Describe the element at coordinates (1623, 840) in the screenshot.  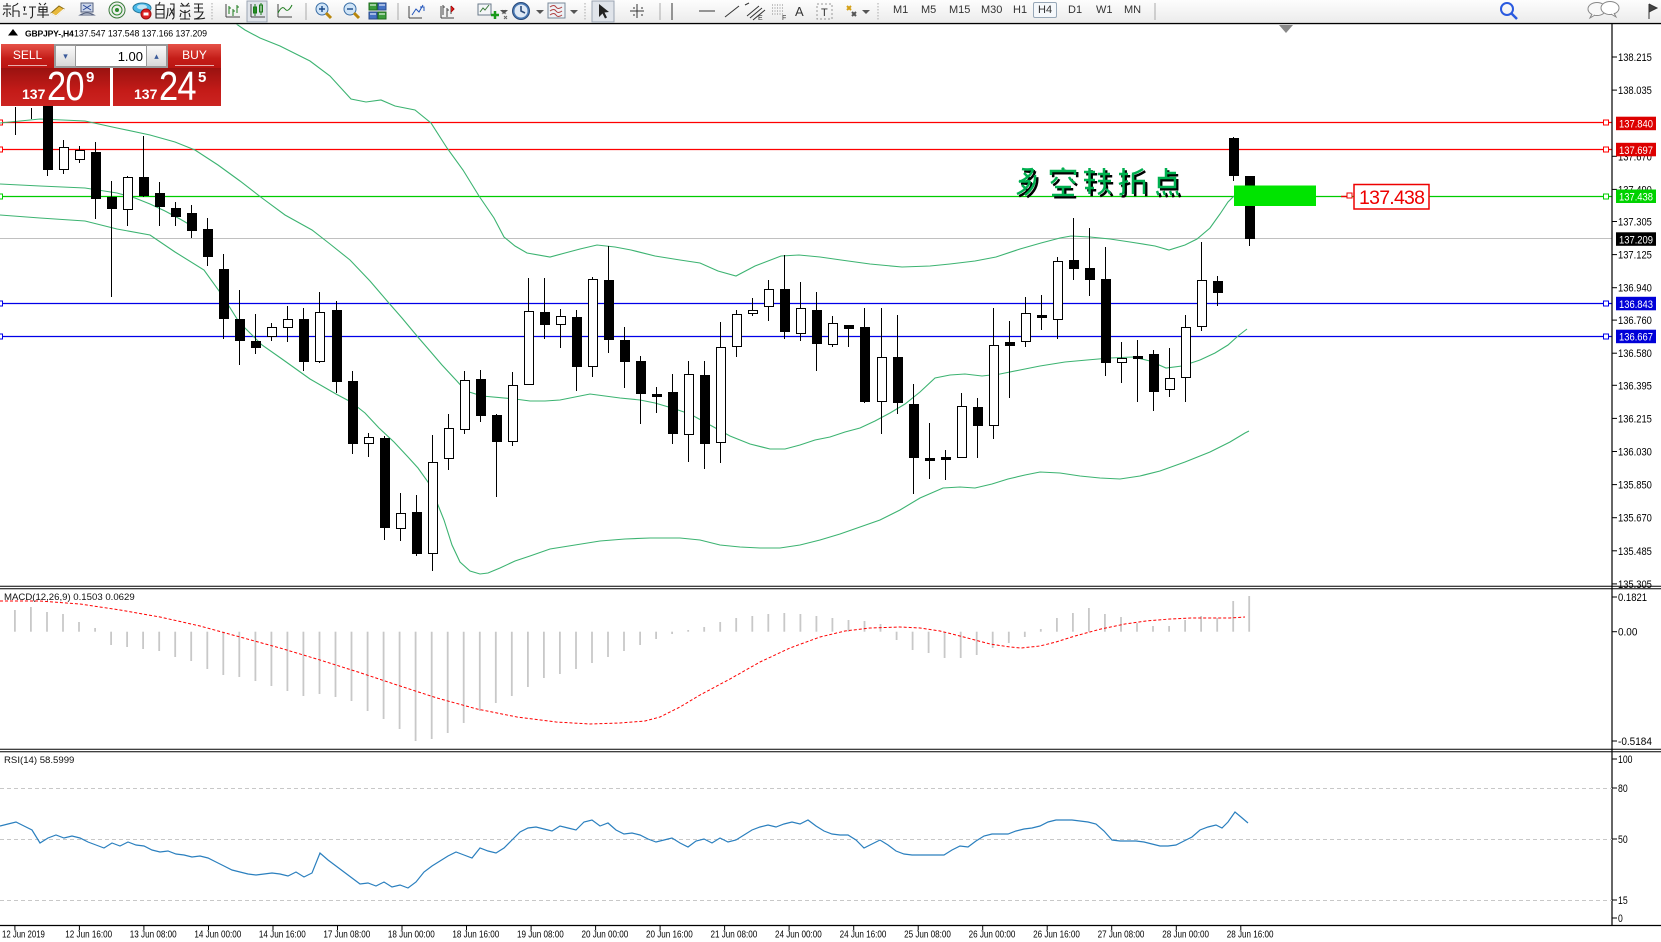
I see `svg-text: 50` at that location.